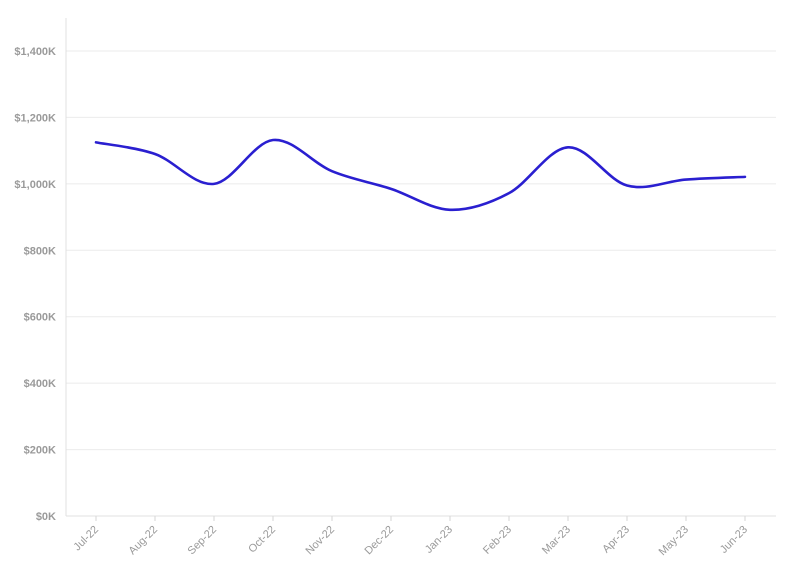 This screenshot has height=575, width=796. Describe the element at coordinates (556, 540) in the screenshot. I see `x-tick-label: Mar-23` at that location.